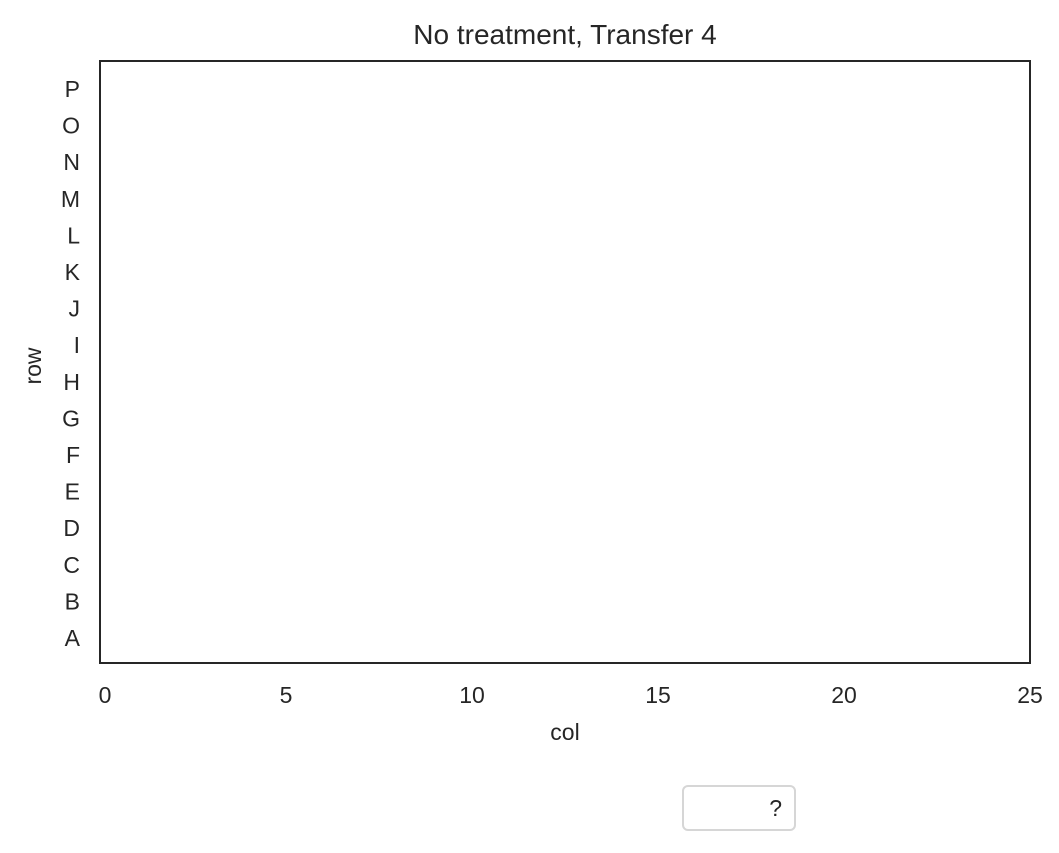 The image size is (1059, 853). What do you see at coordinates (105, 695) in the screenshot?
I see `x-tick-label: 0` at bounding box center [105, 695].